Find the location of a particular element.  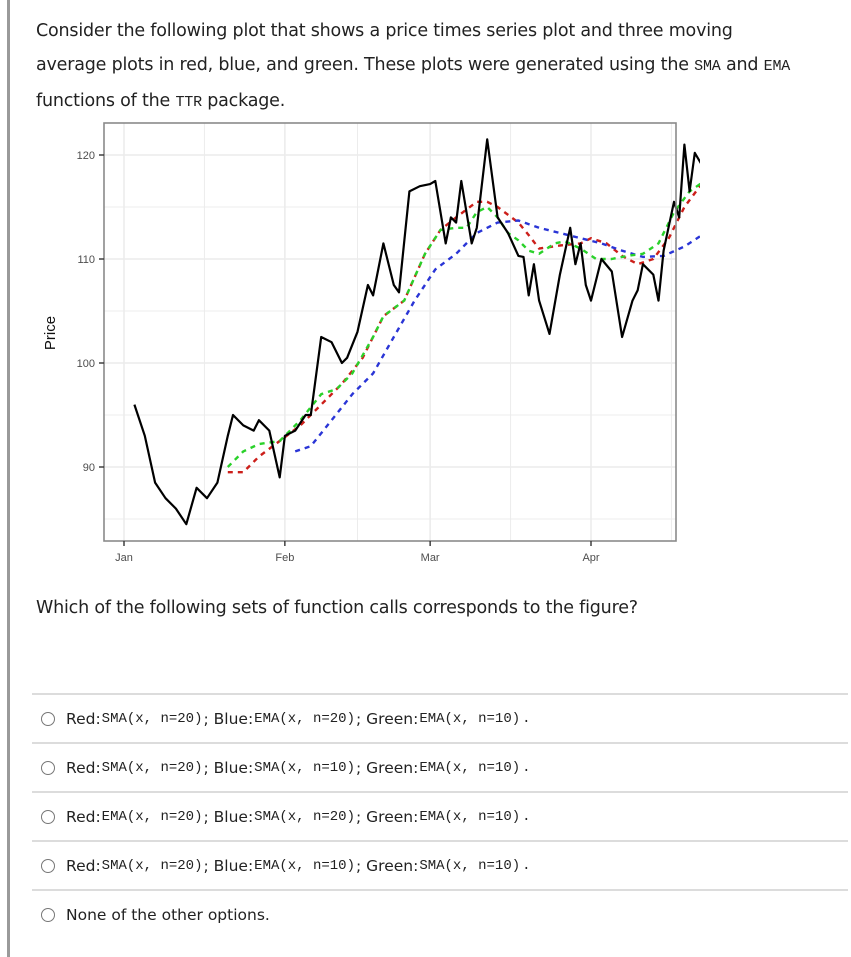

y-tick-label: 90 is located at coordinates (89, 468).